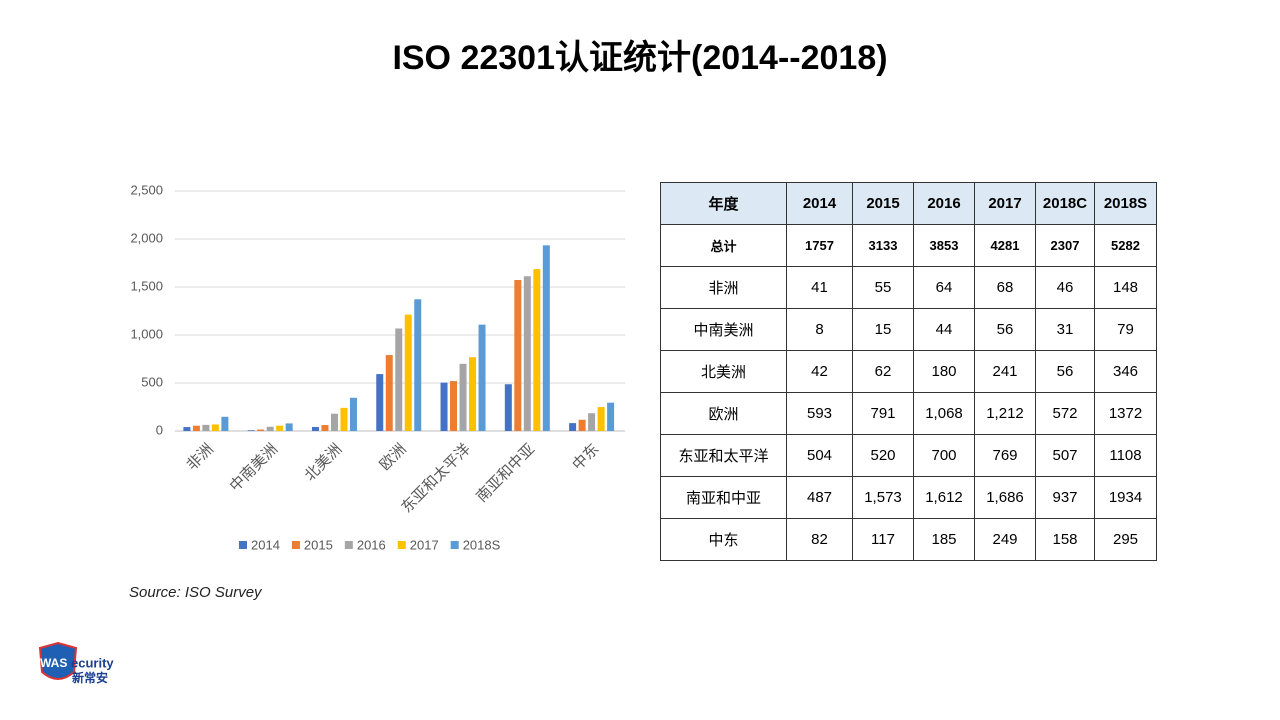  What do you see at coordinates (254, 468) in the screenshot?
I see `x-tick-label: 中南美洲` at bounding box center [254, 468].